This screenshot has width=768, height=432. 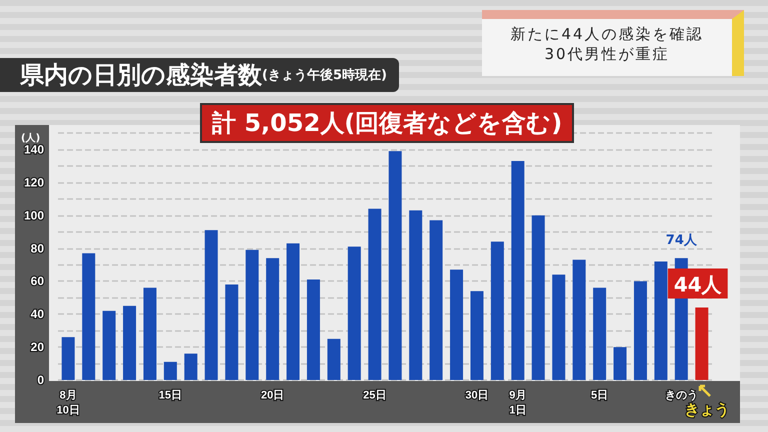 What do you see at coordinates (141, 75) in the screenshot?
I see `chart-title: 県内の日別の感染者数` at bounding box center [141, 75].